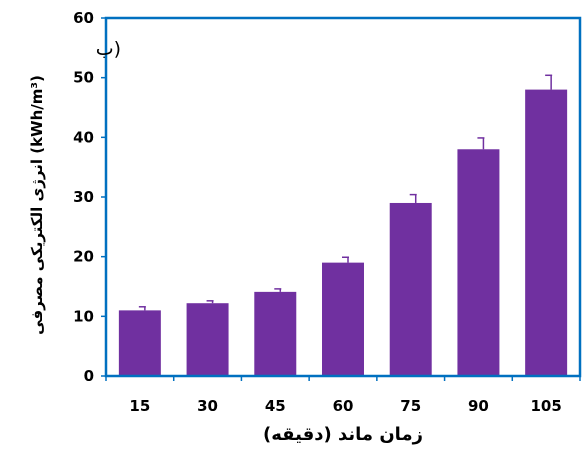 This screenshot has width=587, height=450. What do you see at coordinates (275, 406) in the screenshot?
I see `x-tick-label: 45` at bounding box center [275, 406].